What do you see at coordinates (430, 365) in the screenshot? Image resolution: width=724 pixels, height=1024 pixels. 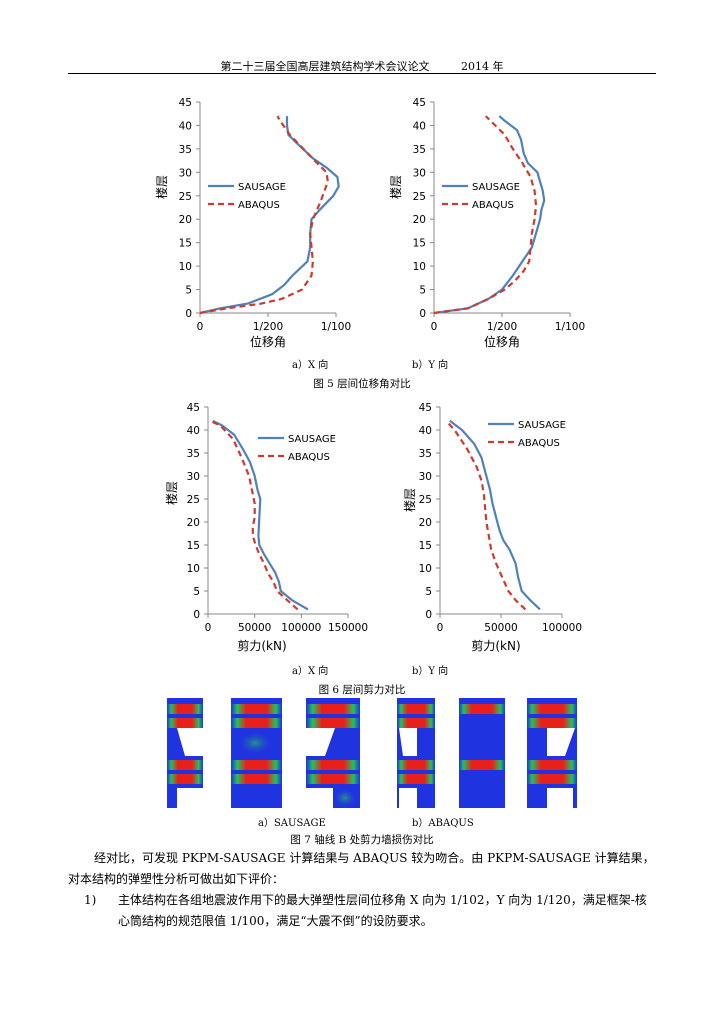 I see `fig5-sub-y: b）Y 向` at bounding box center [430, 365].